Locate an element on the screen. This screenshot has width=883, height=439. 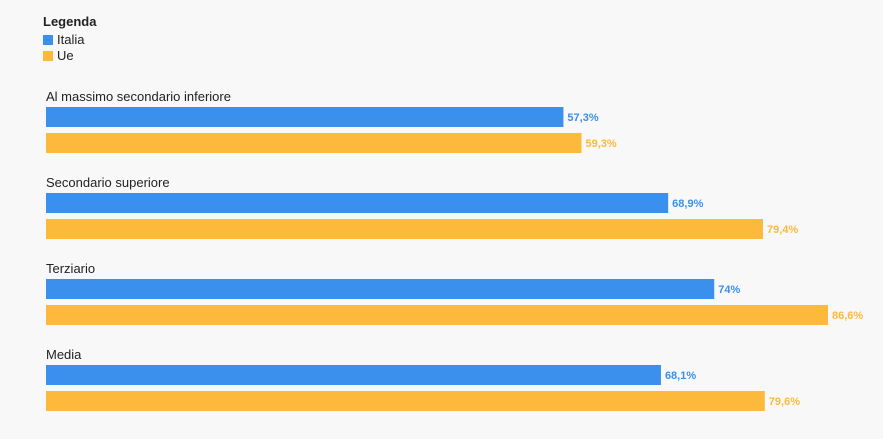
data-label: 68,9% is located at coordinates (687, 204).